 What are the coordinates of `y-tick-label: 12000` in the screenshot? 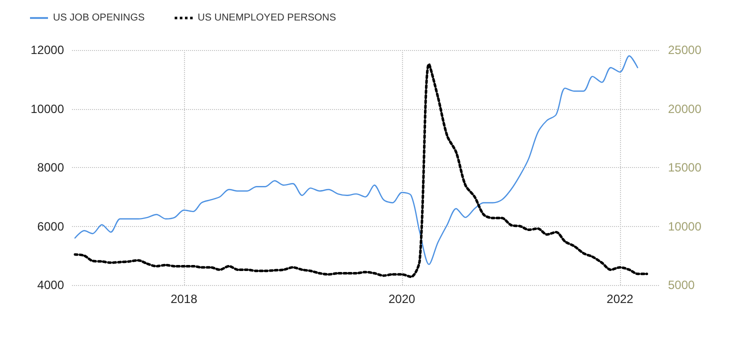 It's located at (47, 50).